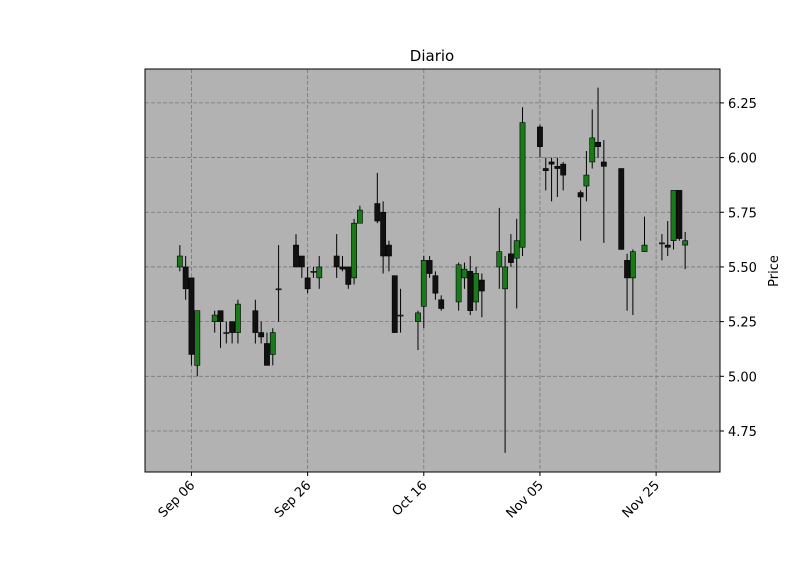  Describe the element at coordinates (774, 271) in the screenshot. I see `y-axis-label: Price` at that location.